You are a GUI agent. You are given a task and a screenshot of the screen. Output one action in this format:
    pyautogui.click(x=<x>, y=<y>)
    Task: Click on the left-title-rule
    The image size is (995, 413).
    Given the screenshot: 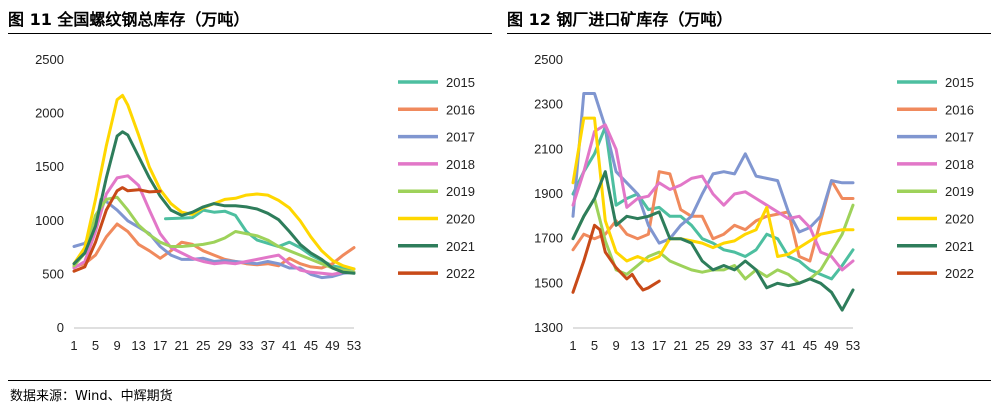 What is the action you would take?
    pyautogui.click(x=250, y=33)
    